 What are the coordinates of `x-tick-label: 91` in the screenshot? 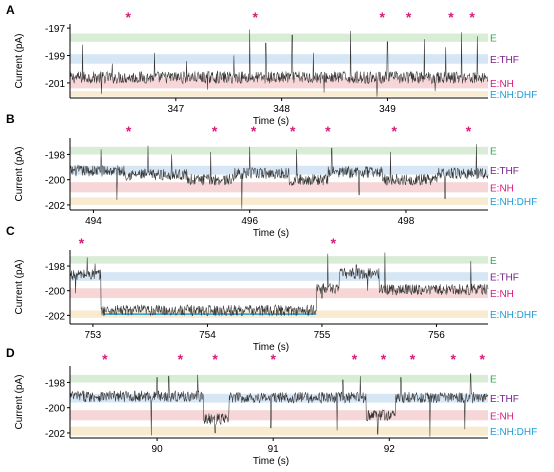 It's located at (274, 449).